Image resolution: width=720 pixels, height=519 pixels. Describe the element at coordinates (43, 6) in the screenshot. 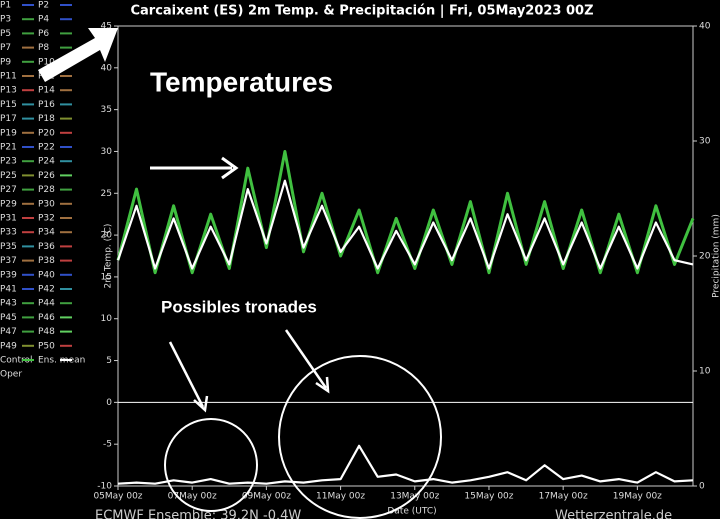

I see `legend-label: P2` at that location.